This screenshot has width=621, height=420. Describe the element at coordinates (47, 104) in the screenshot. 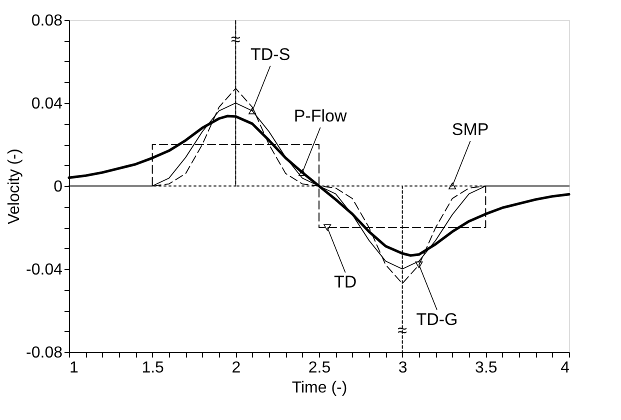

I see `y-tick-label: 0.04` at that location.